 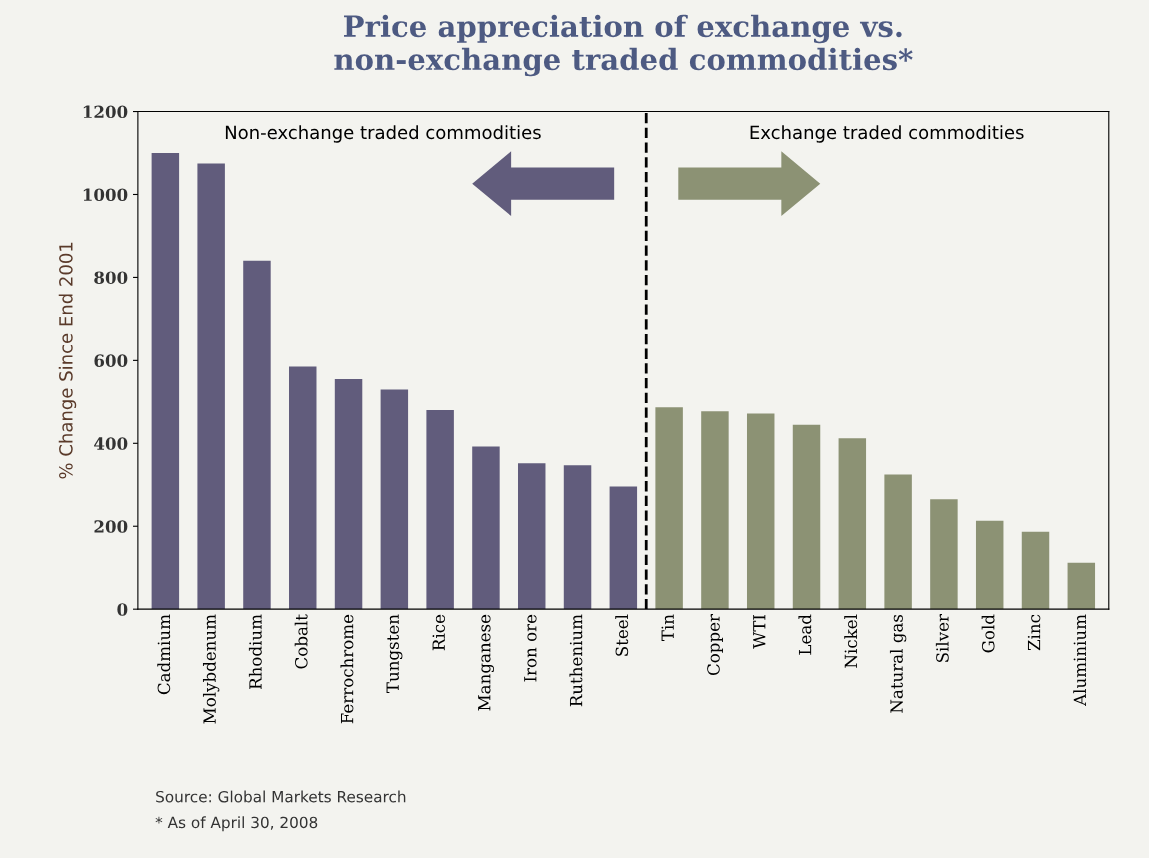 I want to click on x-tick-label: Zinc, so click(x=1034, y=632).